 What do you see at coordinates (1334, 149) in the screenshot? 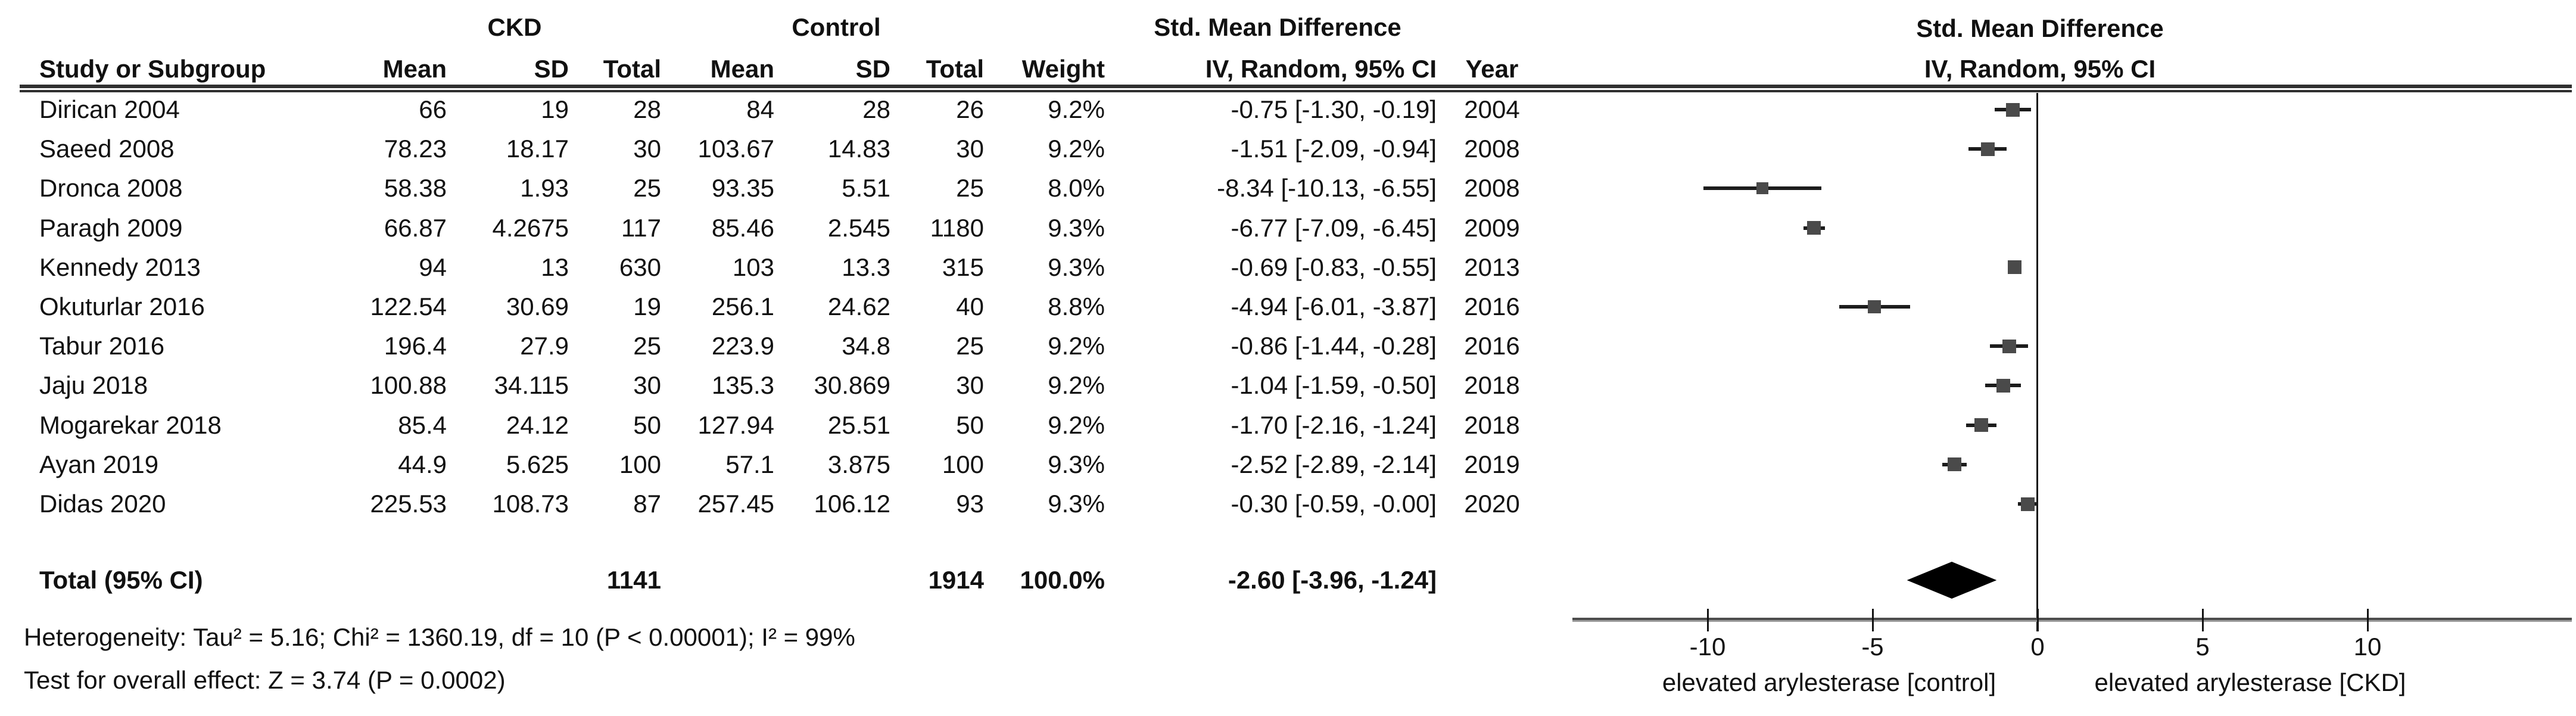
I see `ci-text: -1.51 [-2.09, -0.94]` at bounding box center [1334, 149].